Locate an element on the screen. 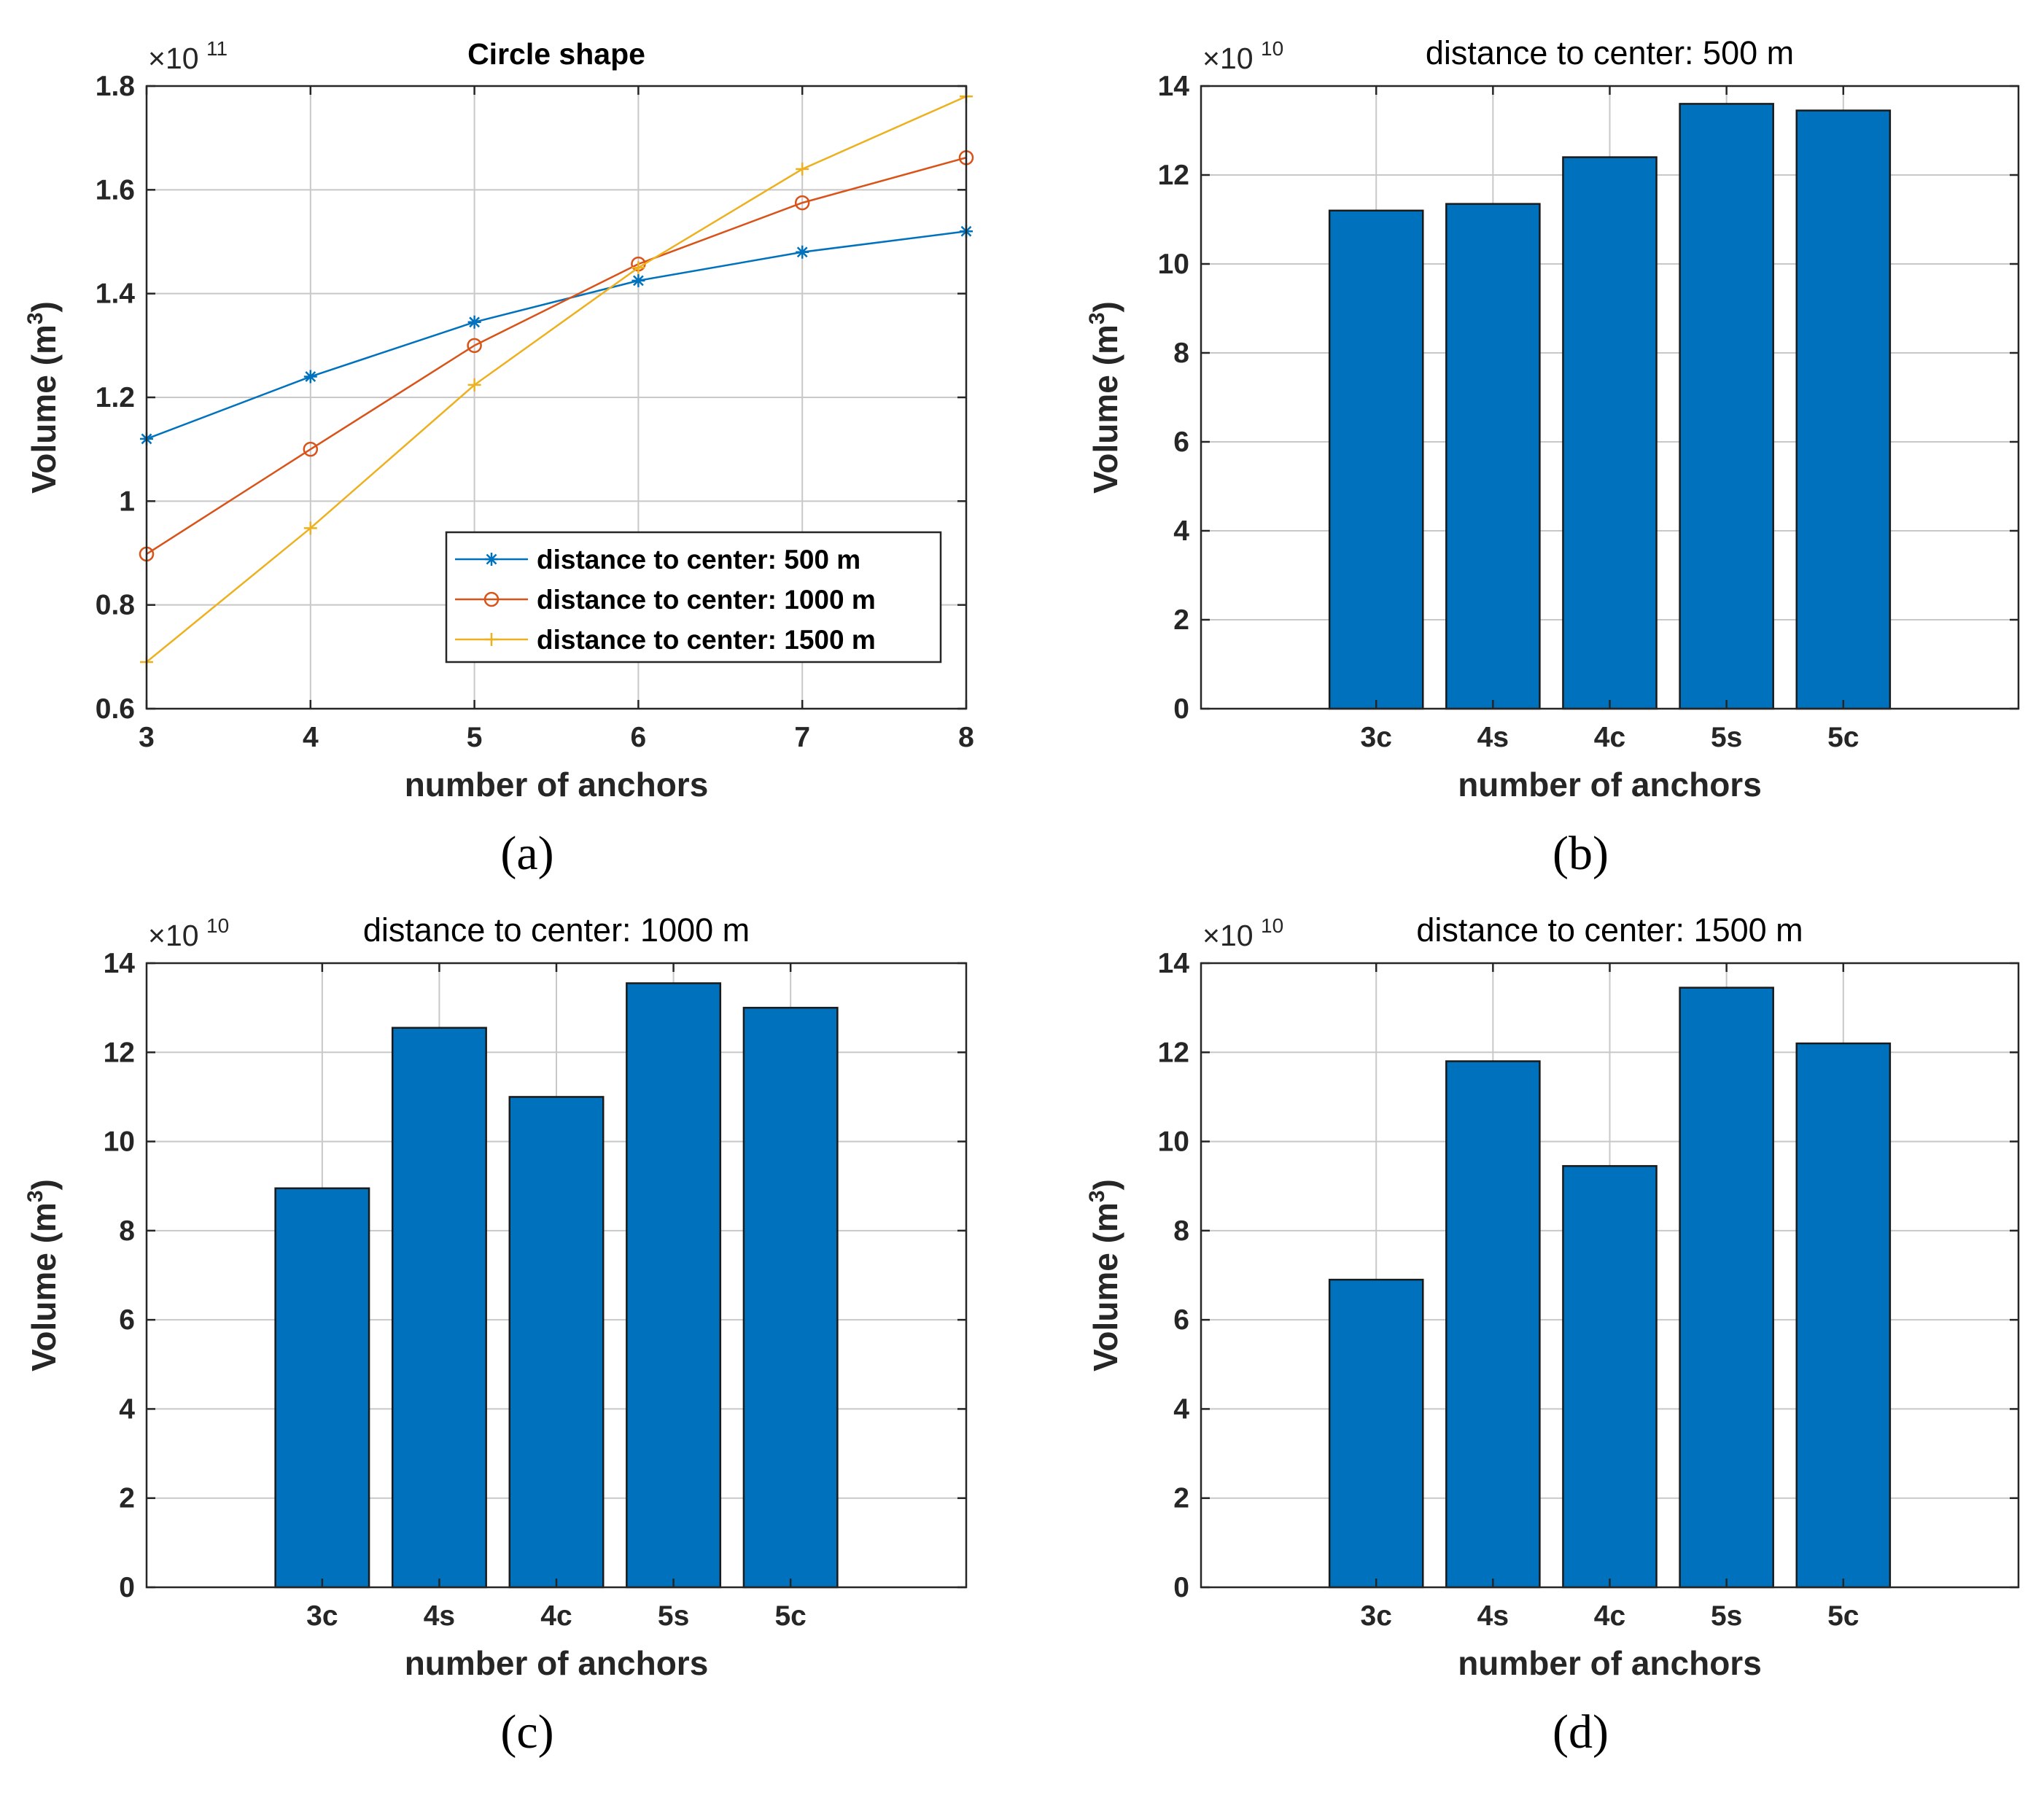 The height and width of the screenshot is (1798, 2044). chart-title: distance to center: 1500 m is located at coordinates (1609, 930).